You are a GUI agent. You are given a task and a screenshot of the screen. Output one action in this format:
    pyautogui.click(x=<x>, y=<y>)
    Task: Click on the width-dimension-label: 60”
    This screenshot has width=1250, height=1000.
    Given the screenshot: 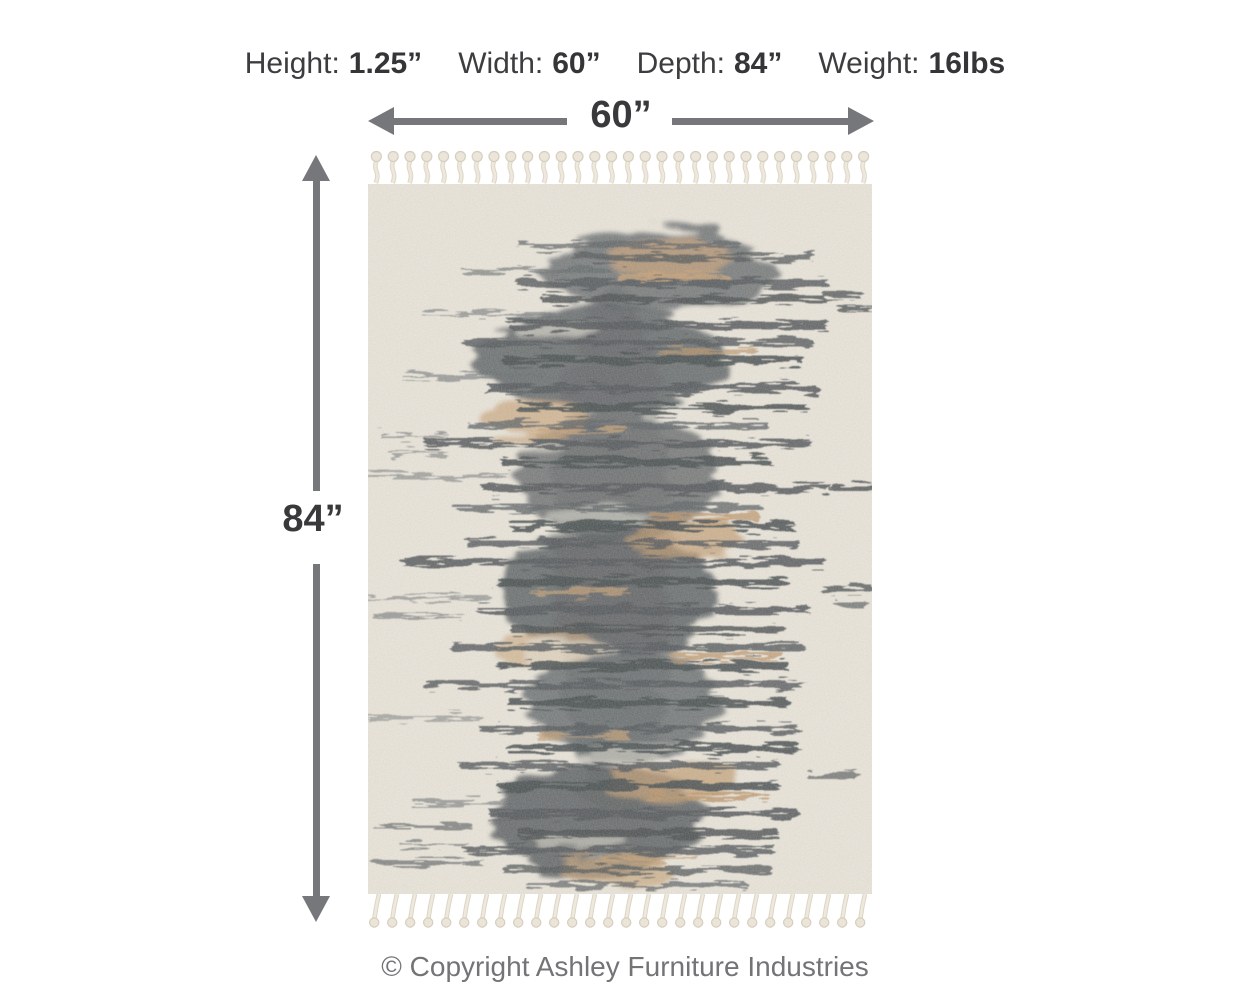 What is the action you would take?
    pyautogui.click(x=621, y=115)
    